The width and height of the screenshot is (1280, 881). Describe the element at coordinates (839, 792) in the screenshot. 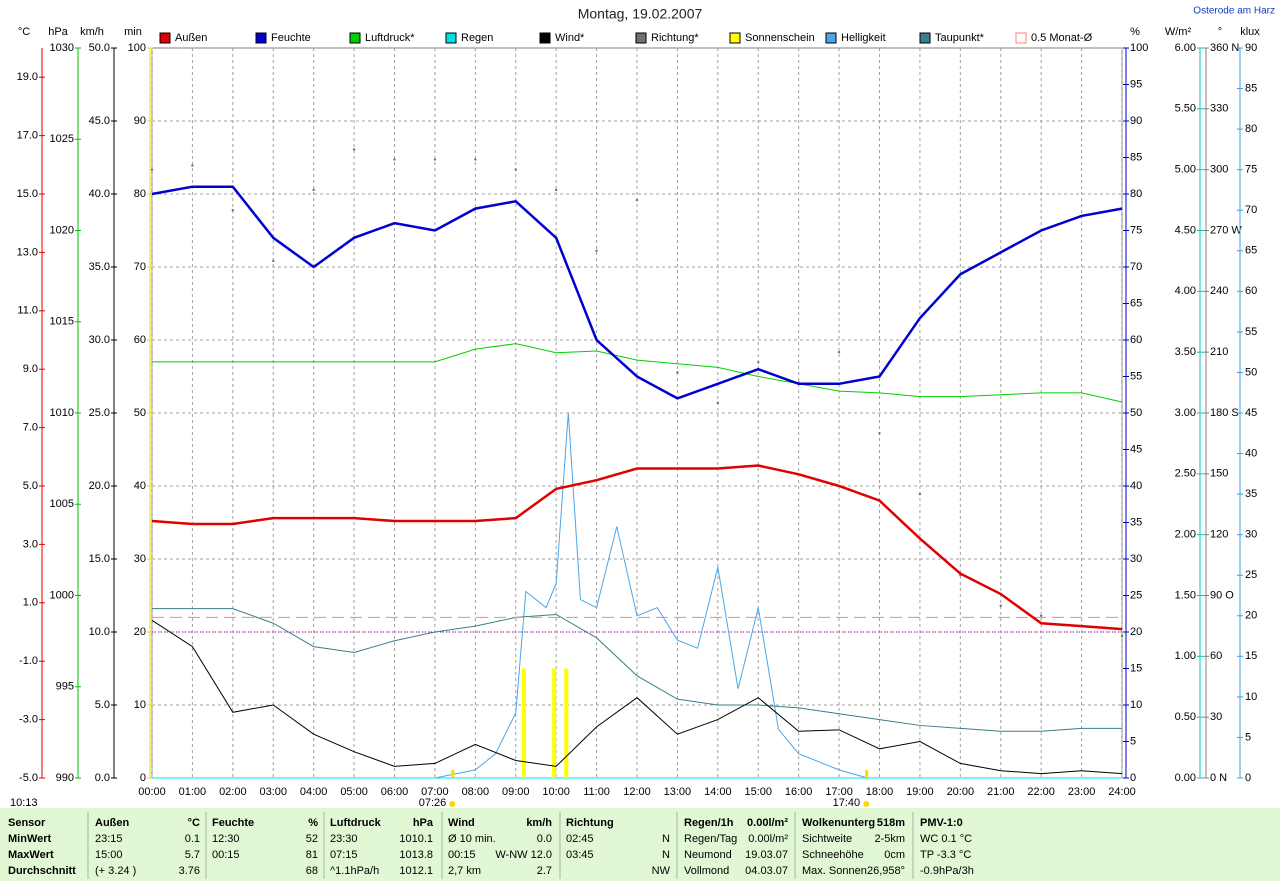

I see `x-tick-label: 17:00` at that location.